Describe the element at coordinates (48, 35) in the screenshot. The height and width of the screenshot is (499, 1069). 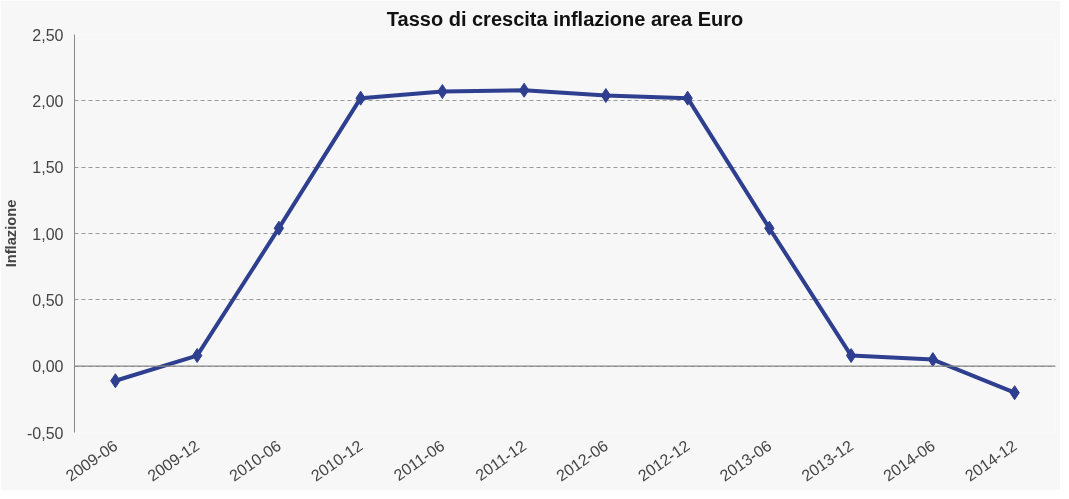
I see `y-tick-label: 2,50` at that location.